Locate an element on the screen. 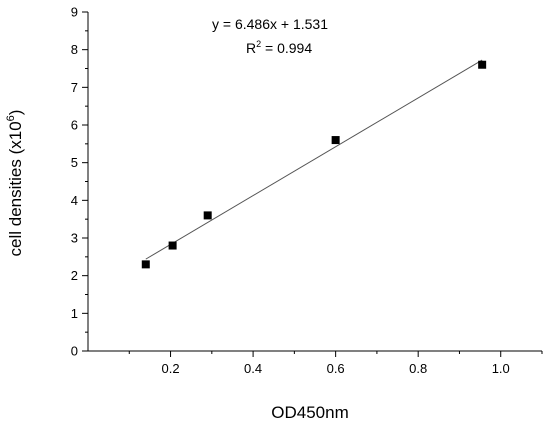 This screenshot has width=550, height=433. x-tick-label: 0.4 is located at coordinates (253, 368).